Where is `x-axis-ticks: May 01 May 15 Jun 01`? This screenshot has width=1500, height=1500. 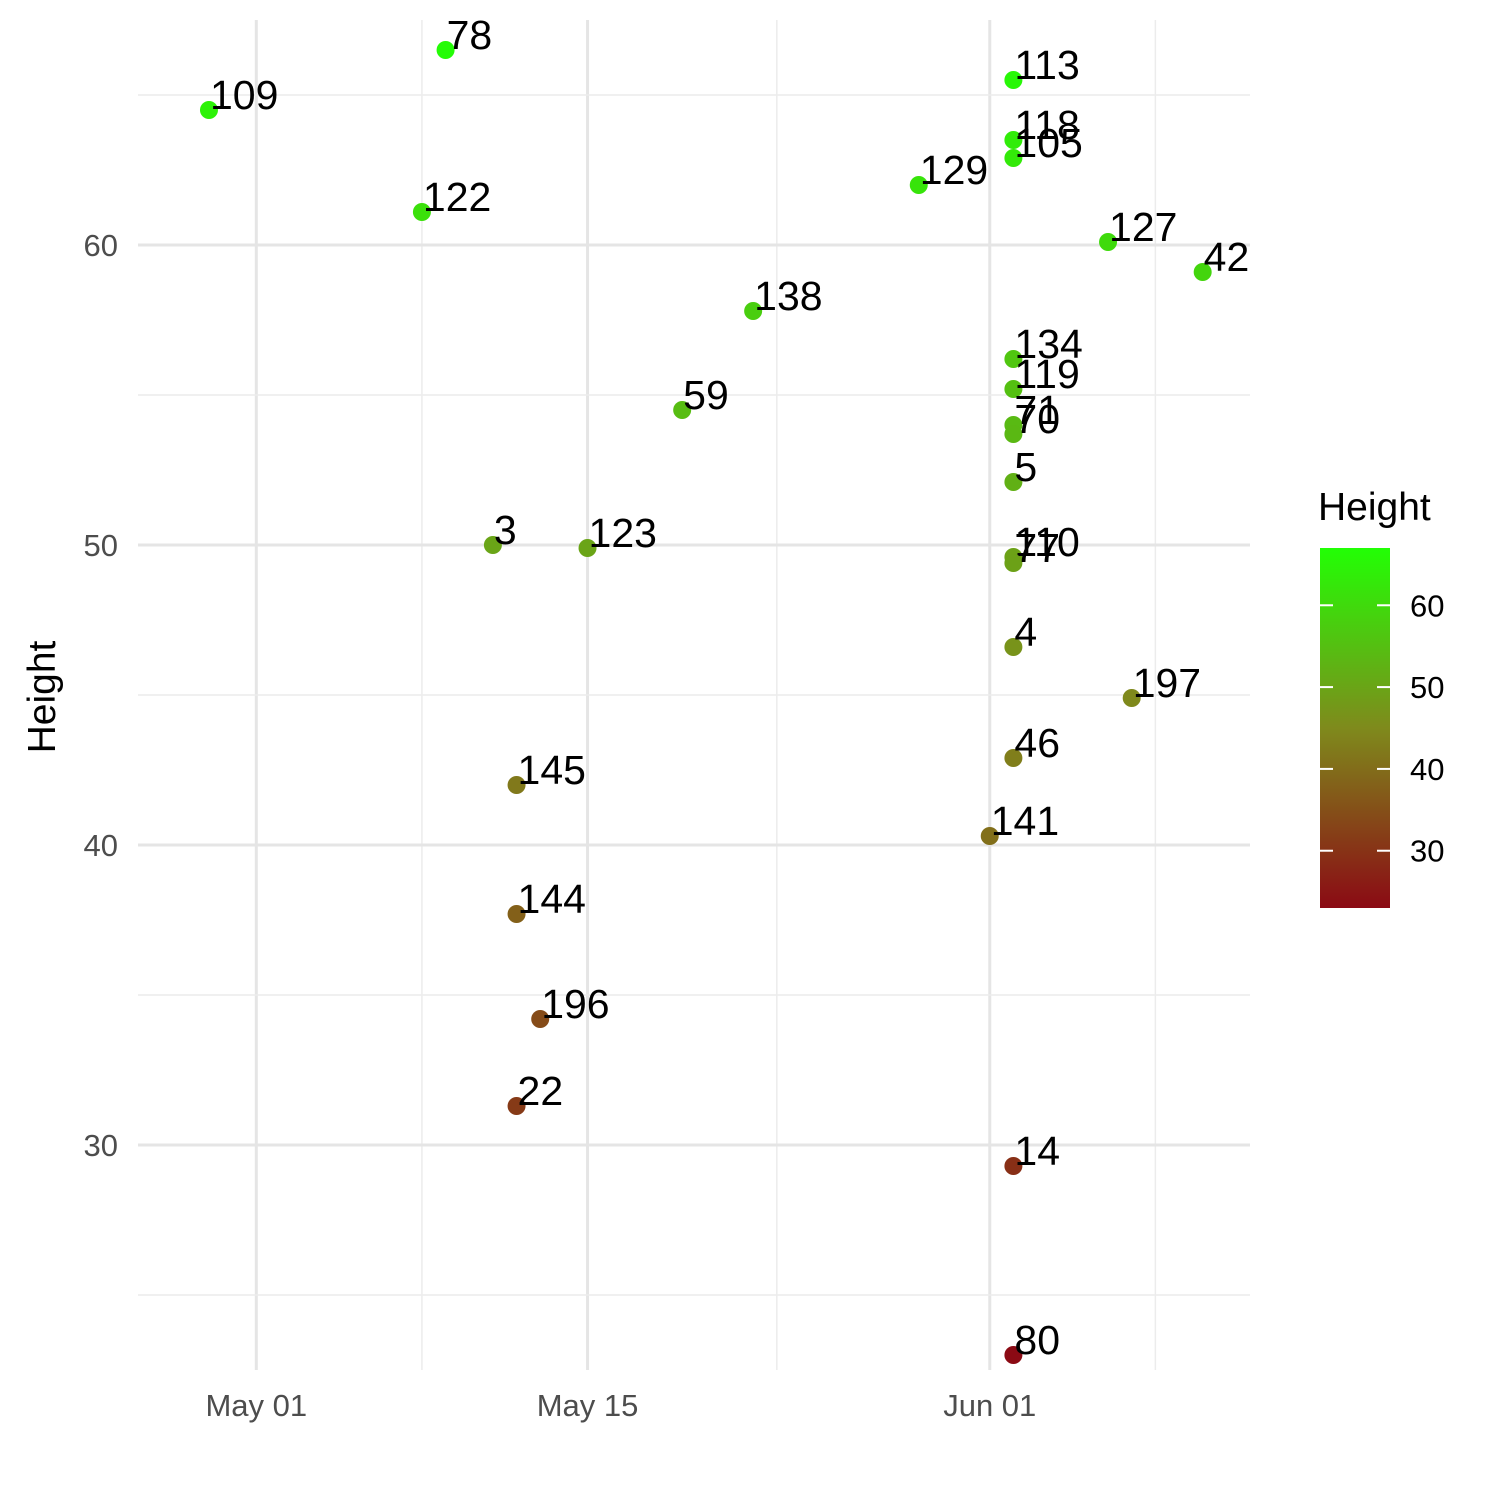 x-axis-ticks: May 01 May 15 Jun 01 is located at coordinates (620, 1405).